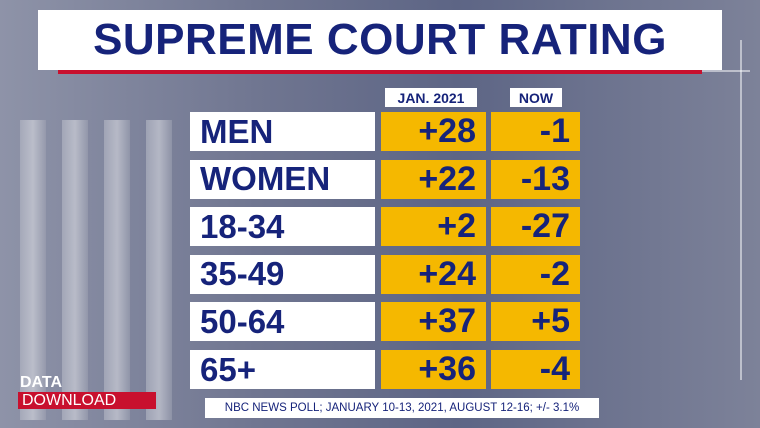 The image size is (760, 428). Describe the element at coordinates (535, 131) in the screenshot. I see `now-value: -1` at that location.